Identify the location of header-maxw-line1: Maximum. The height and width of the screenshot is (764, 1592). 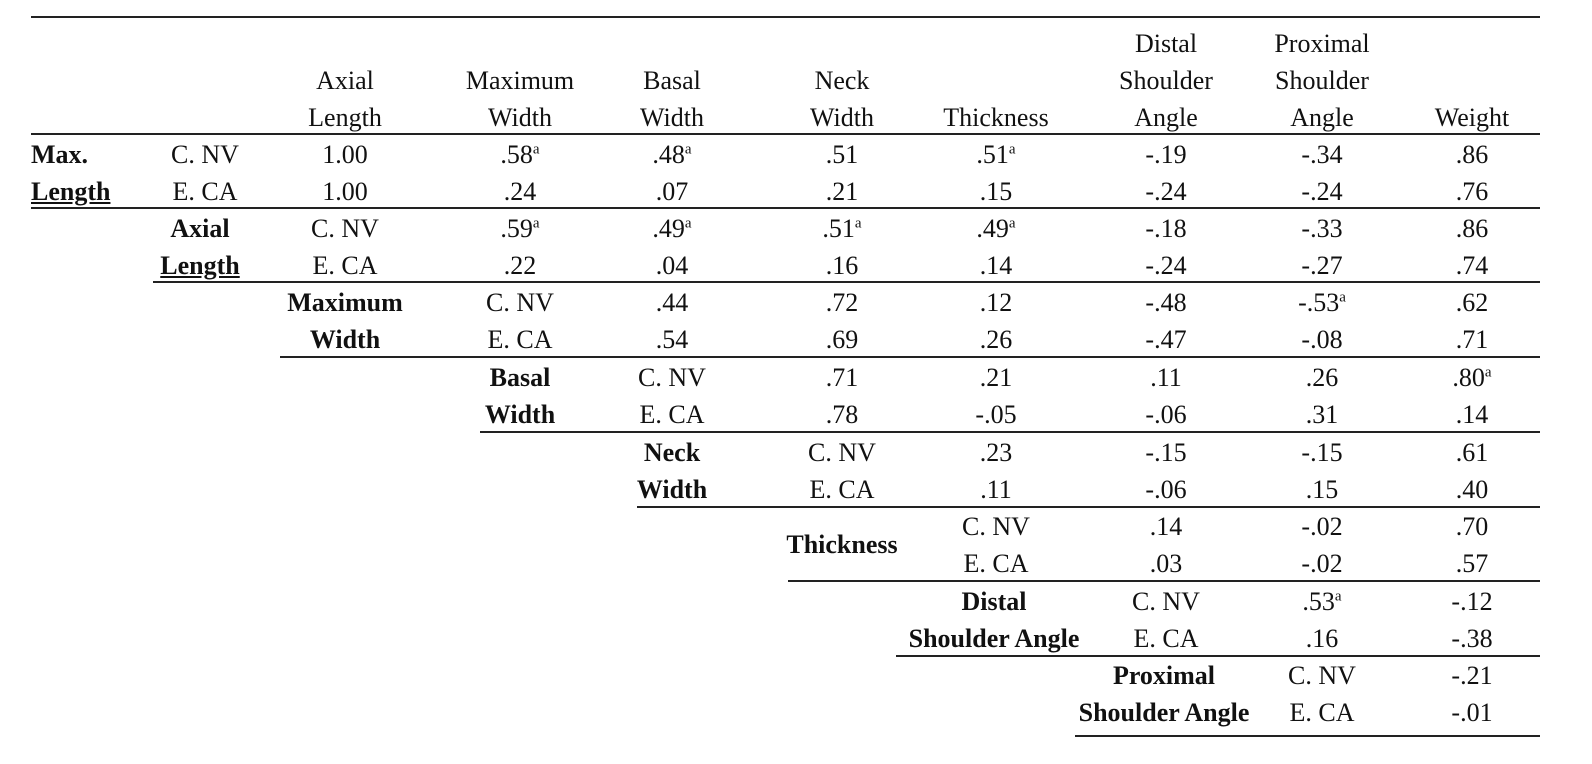
(520, 80).